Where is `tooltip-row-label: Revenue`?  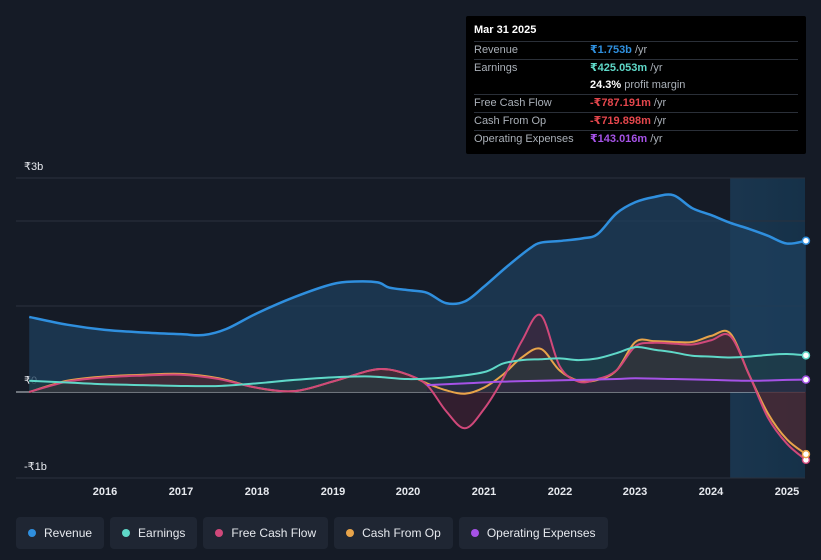 tooltip-row-label: Revenue is located at coordinates (496, 50).